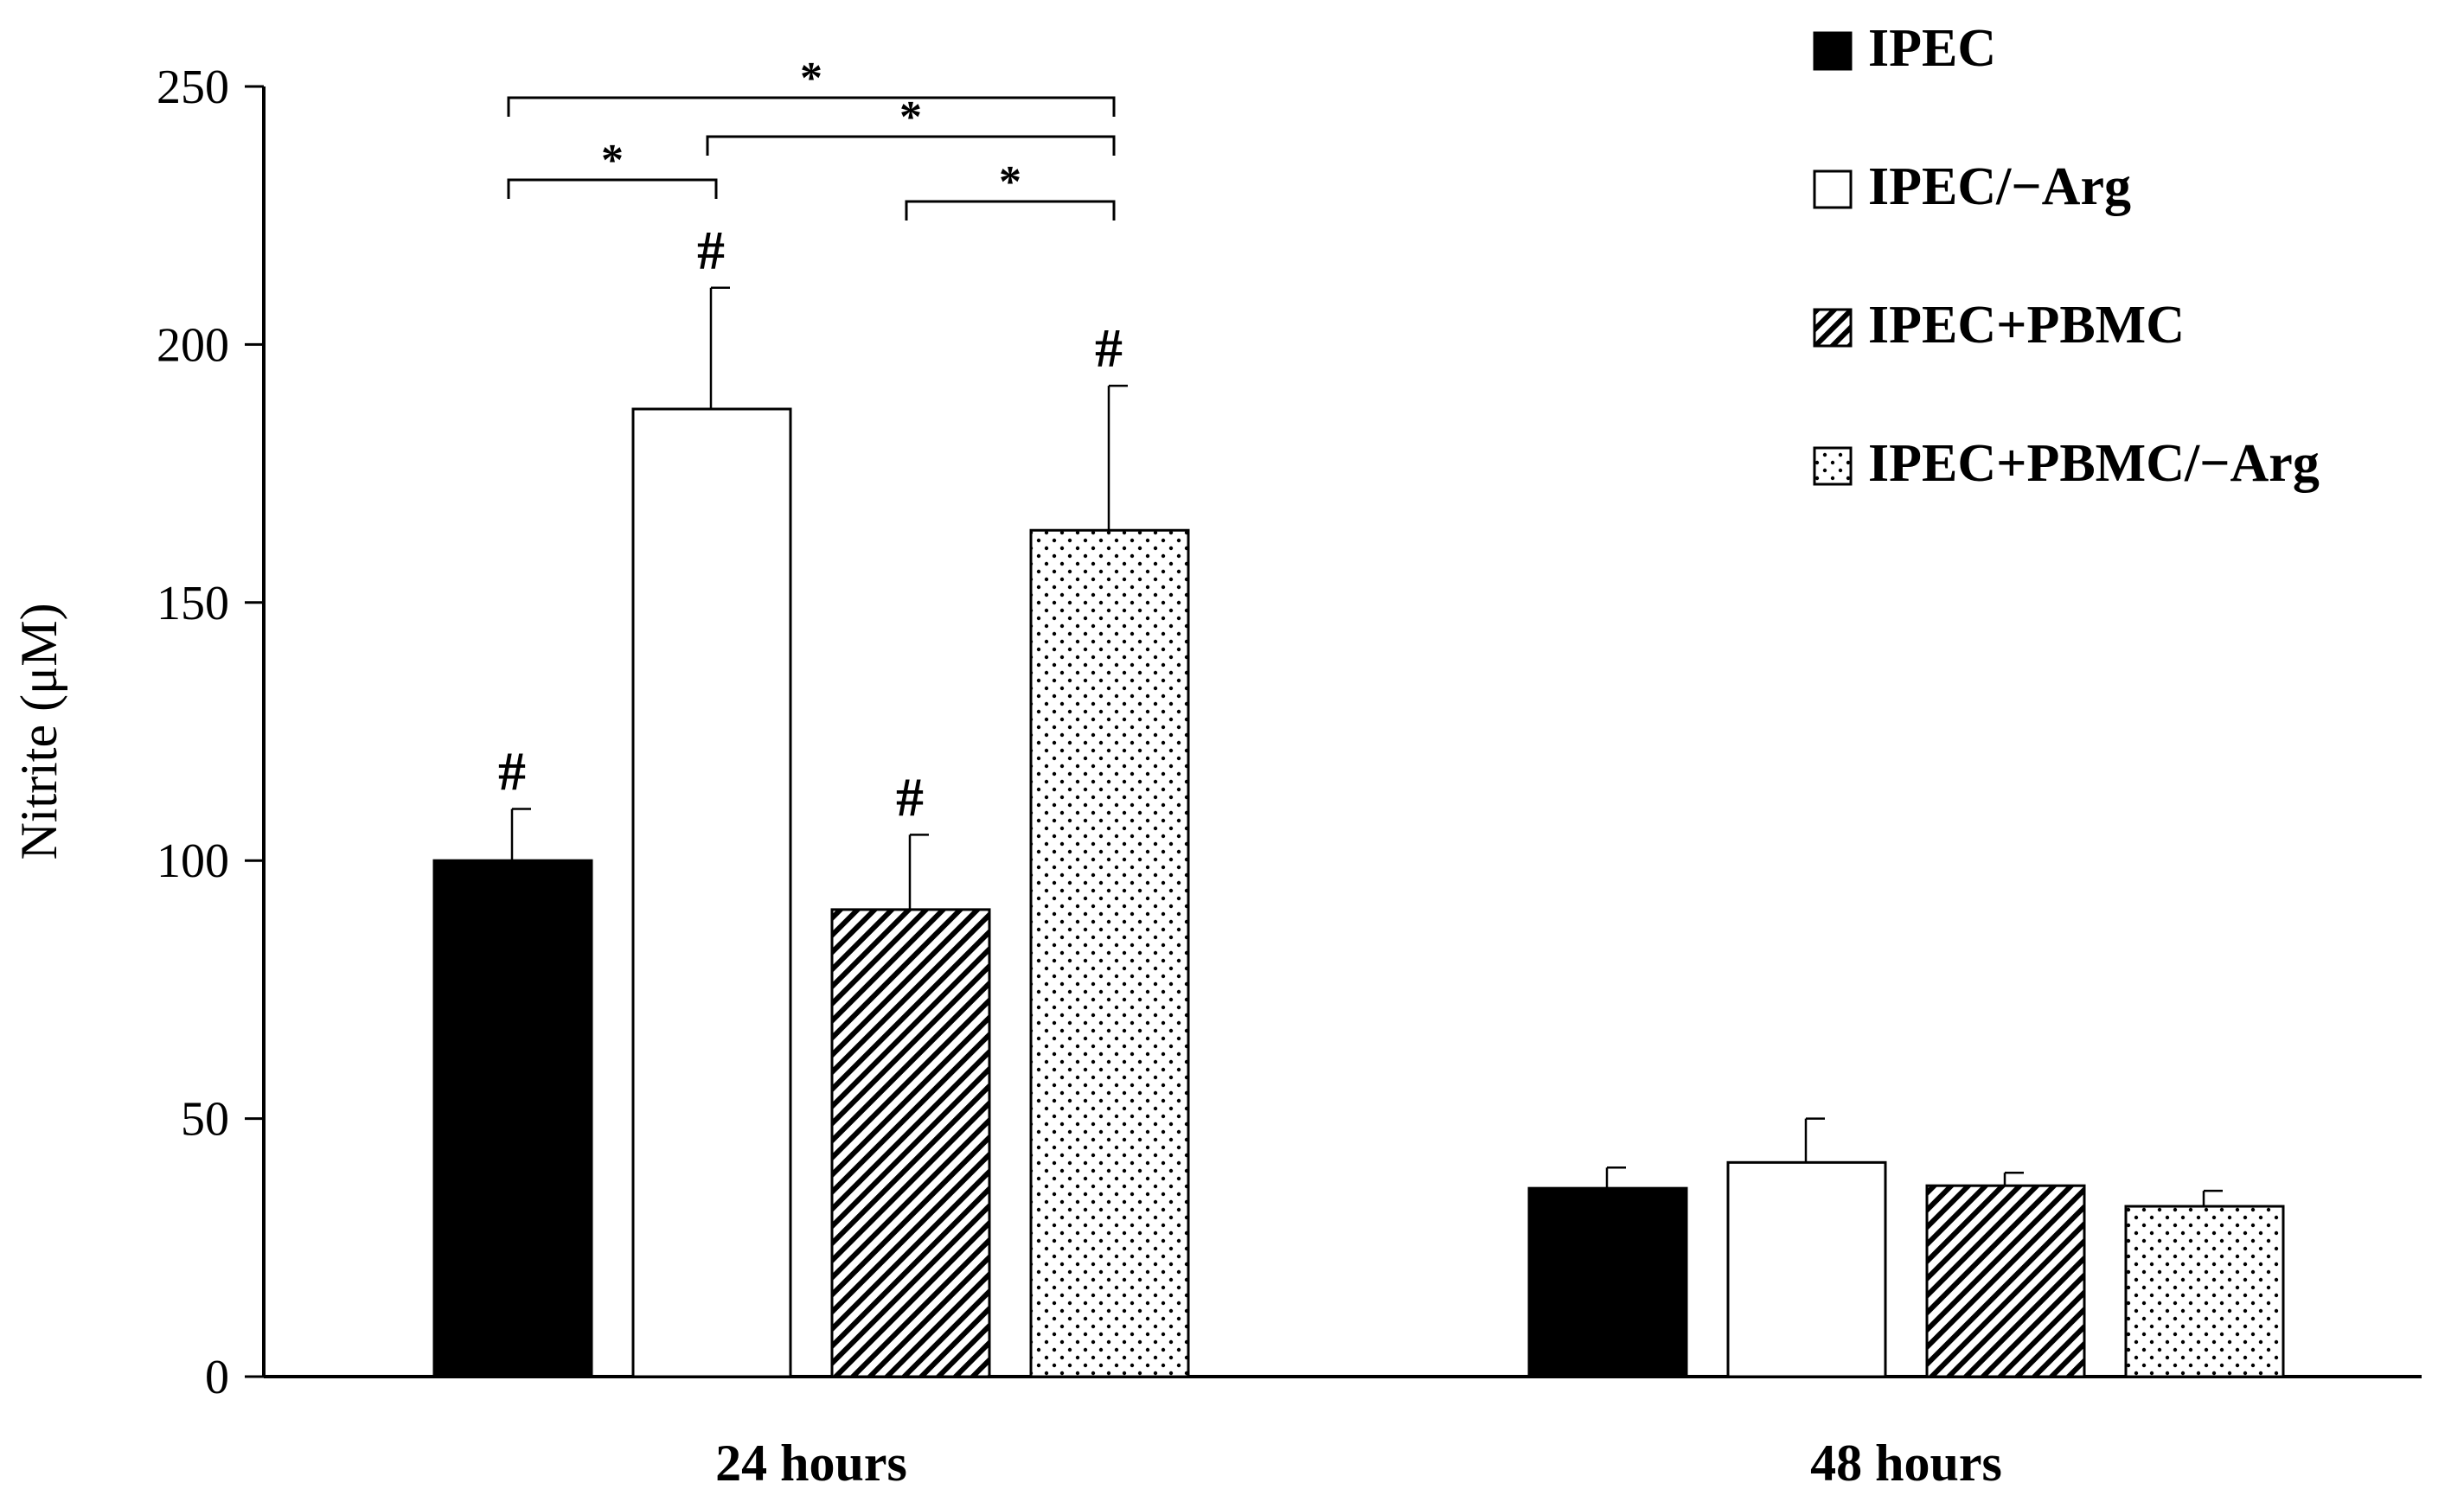 The image size is (2464, 1502). I want to click on category-label: 48 hours, so click(1906, 1463).